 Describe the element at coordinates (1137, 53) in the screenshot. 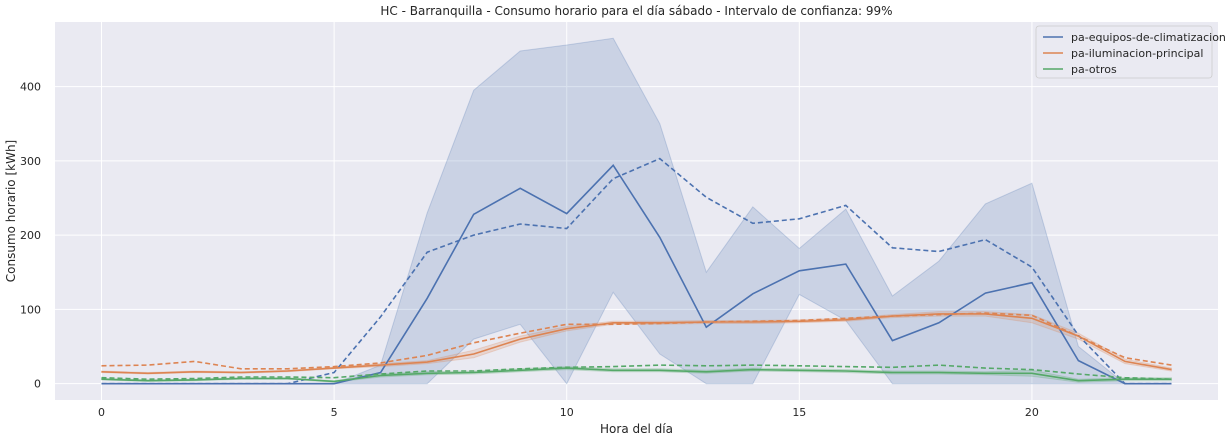

I see `legend-entry: pa-iluminacion-principal` at that location.